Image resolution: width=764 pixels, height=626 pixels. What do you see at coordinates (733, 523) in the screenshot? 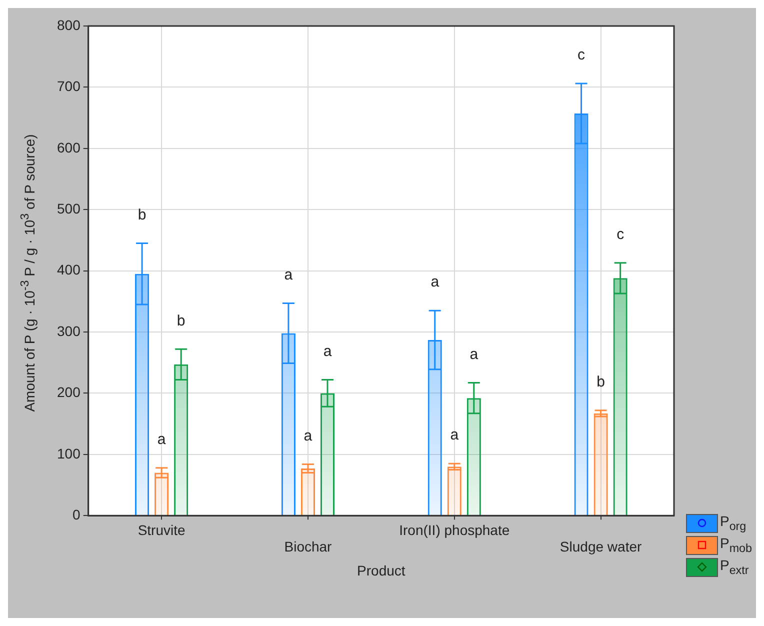
I see `legend-label: P$_{org}$` at bounding box center [733, 523].